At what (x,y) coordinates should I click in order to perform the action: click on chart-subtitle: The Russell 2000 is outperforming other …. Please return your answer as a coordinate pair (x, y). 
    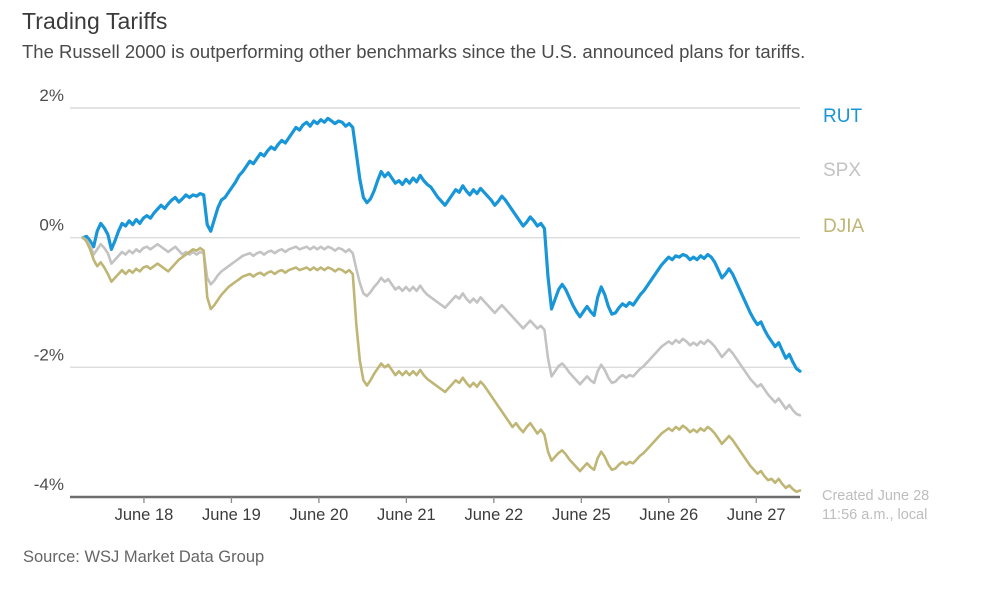
    Looking at the image, I should click on (414, 51).